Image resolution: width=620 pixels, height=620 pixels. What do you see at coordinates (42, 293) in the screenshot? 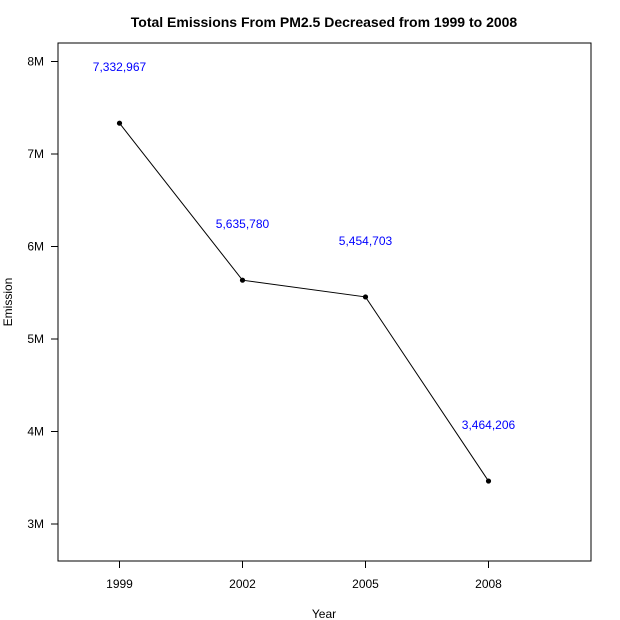
I see `y-axis: 3M 4M 5M 6M 7M 8M` at bounding box center [42, 293].